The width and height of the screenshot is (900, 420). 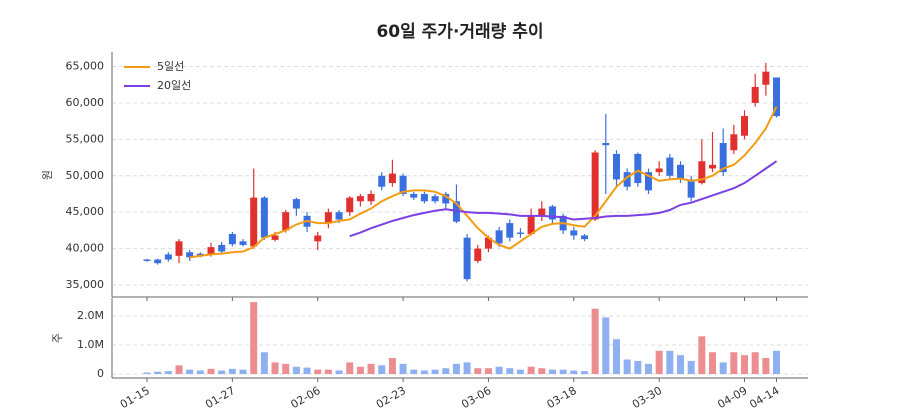 What do you see at coordinates (85, 175) in the screenshot?
I see `y-tick-label: 50,000` at bounding box center [85, 175].